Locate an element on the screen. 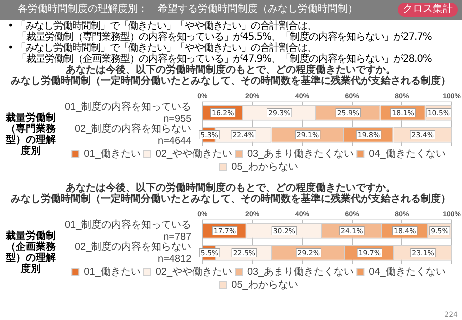  y-tick-label: 02_制度の内容を知らない n=4644 is located at coordinates (133, 134).